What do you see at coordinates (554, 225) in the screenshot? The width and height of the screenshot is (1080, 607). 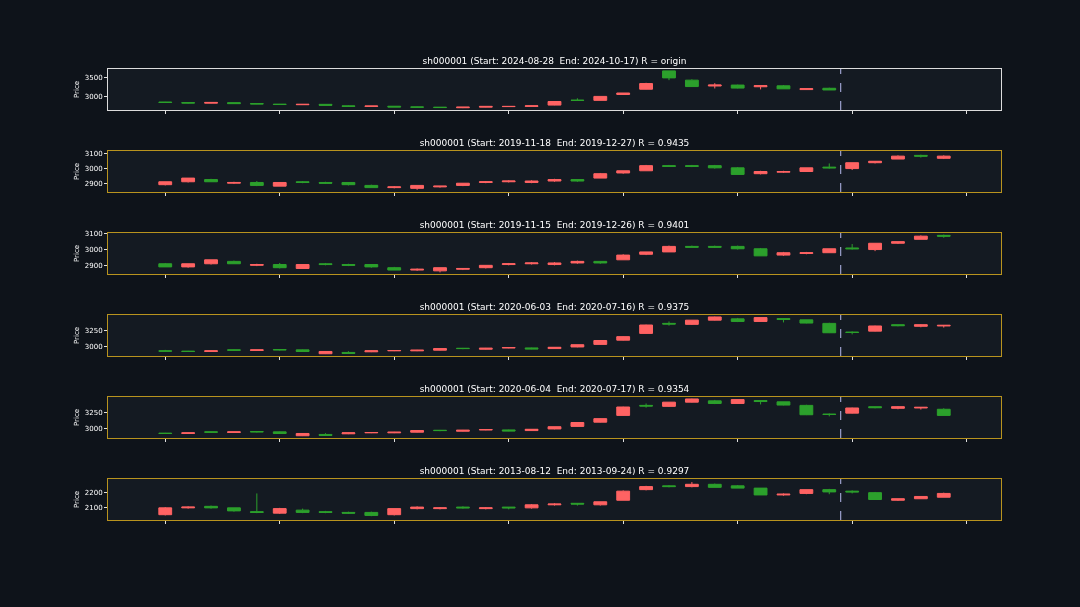 I see `chart-title: sh000001 (Start: 2019-11-15 End: 2019-12-26) R = 0.9401` at bounding box center [554, 225].